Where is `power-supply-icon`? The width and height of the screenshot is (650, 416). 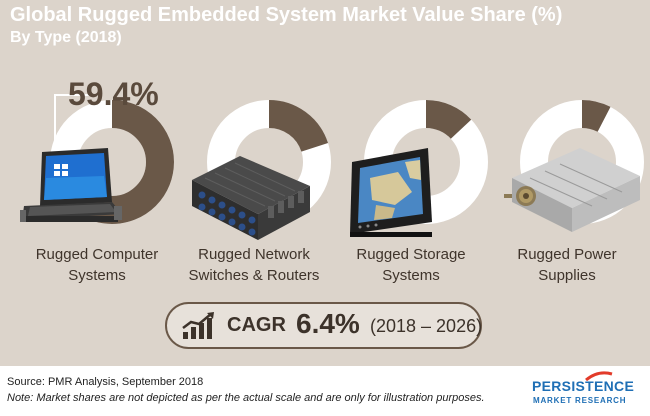 power-supply-icon is located at coordinates (572, 190).